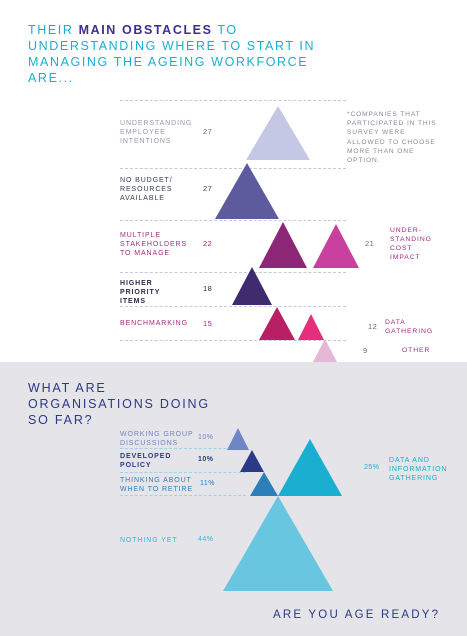 The image size is (467, 636). Describe the element at coordinates (411, 244) in the screenshot. I see `right-label-1: UNDER-STANDING COST IMPACT` at that location.